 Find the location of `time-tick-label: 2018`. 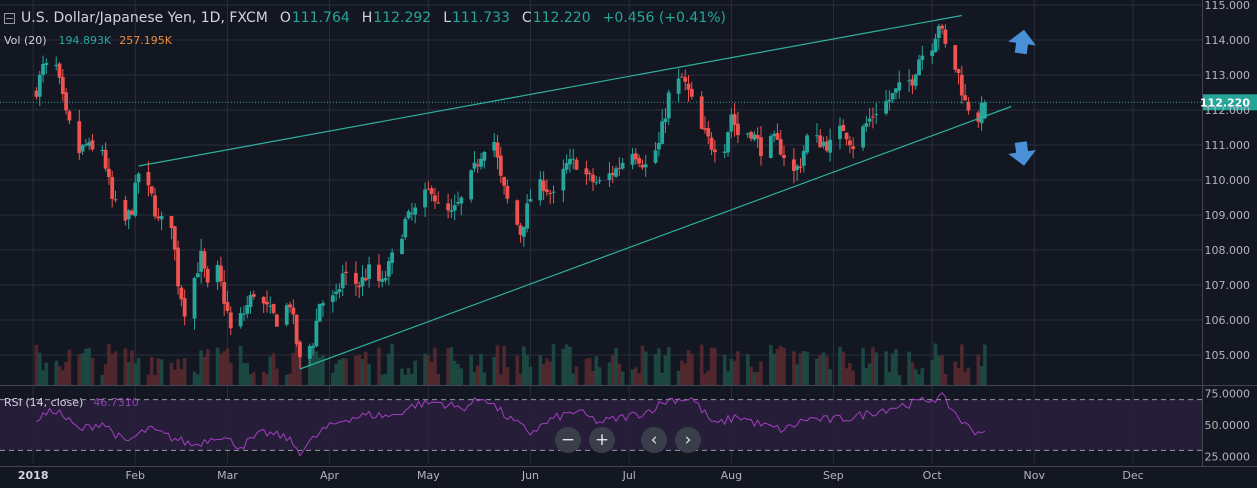

time-tick-label: 2018 is located at coordinates (33, 475).